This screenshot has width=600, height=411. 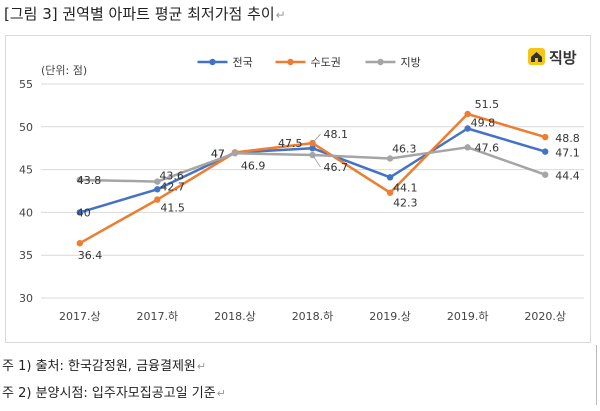 I want to click on footnote-1: 주 1) 출처: 한국감정원, 금융결제원↵, so click(x=104, y=364).